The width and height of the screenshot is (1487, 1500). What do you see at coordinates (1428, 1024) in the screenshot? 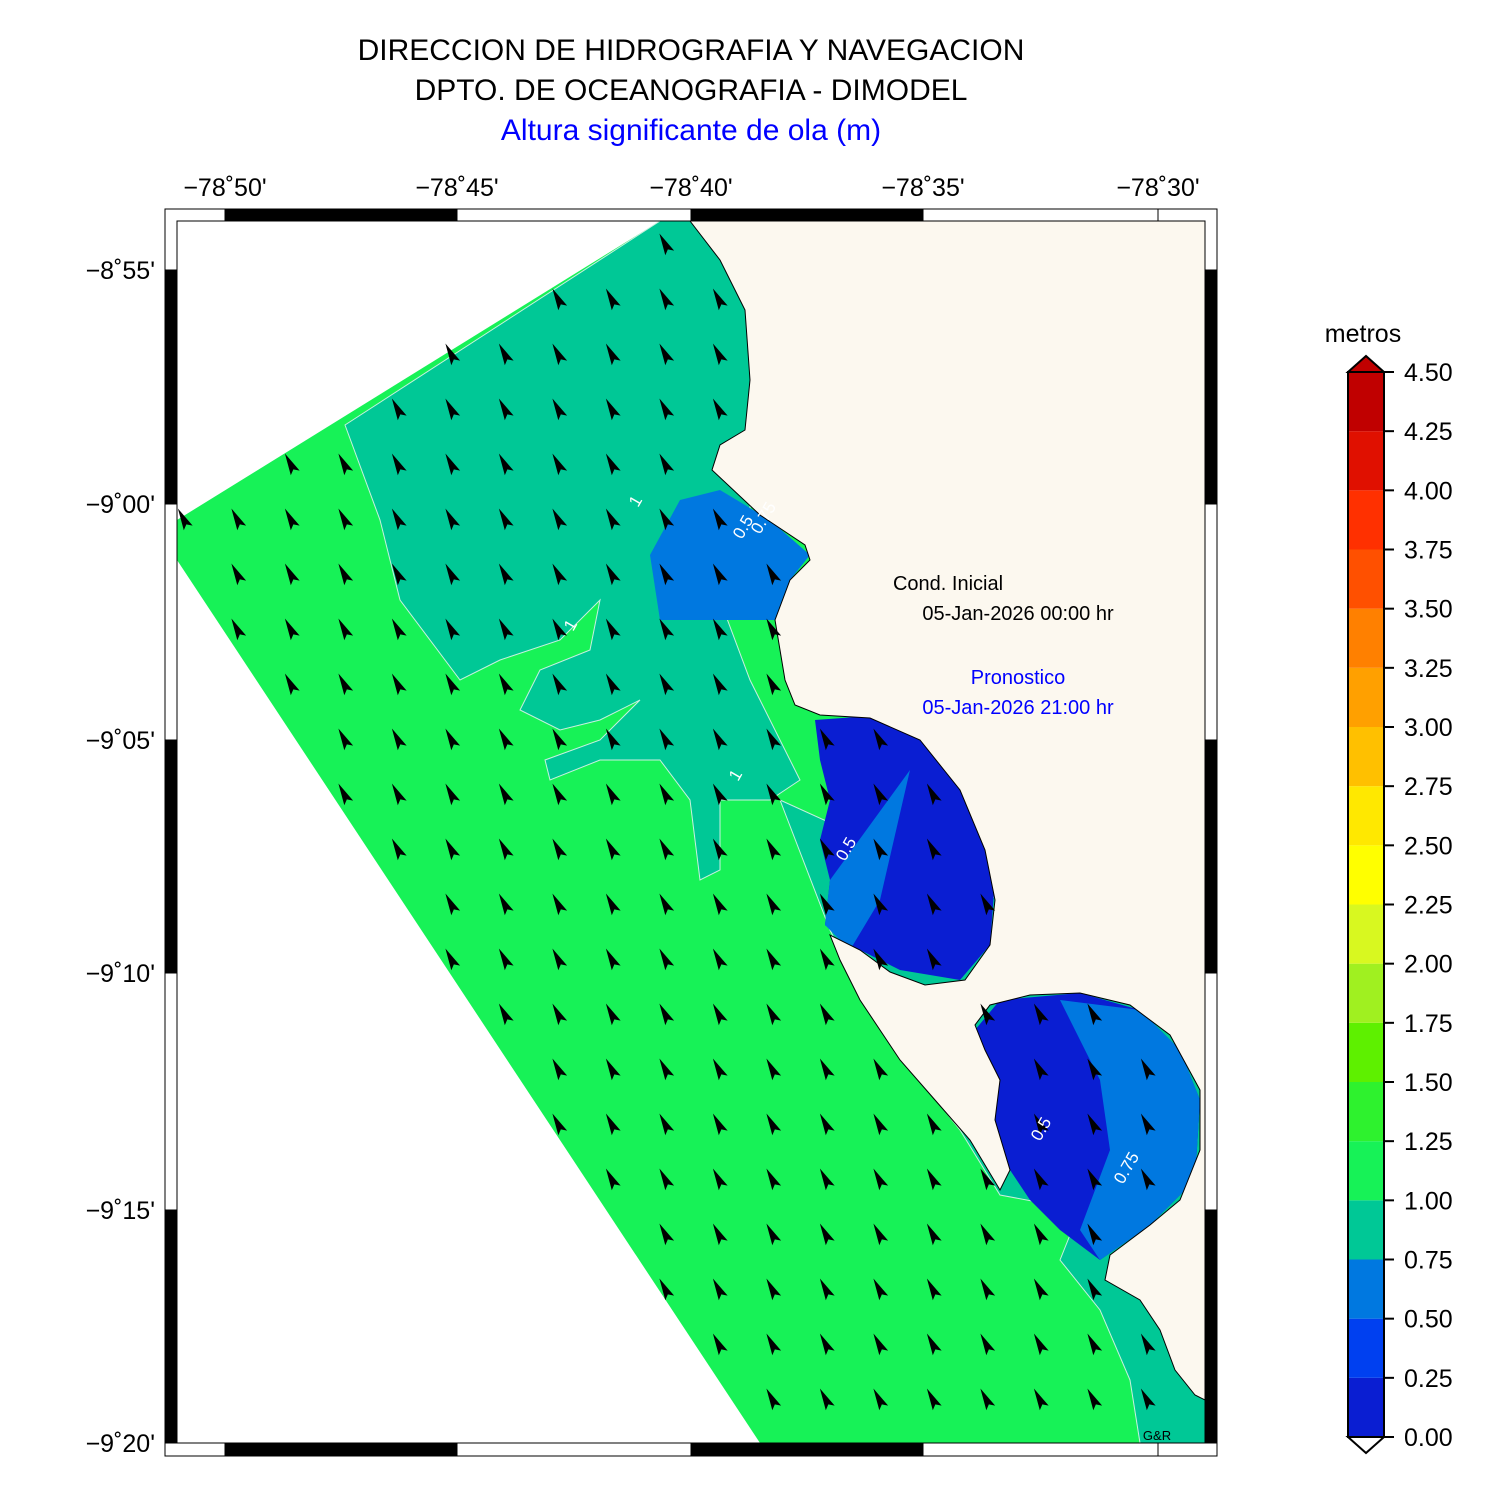
I see `colorbar-tick-label: 1.75` at bounding box center [1428, 1024].